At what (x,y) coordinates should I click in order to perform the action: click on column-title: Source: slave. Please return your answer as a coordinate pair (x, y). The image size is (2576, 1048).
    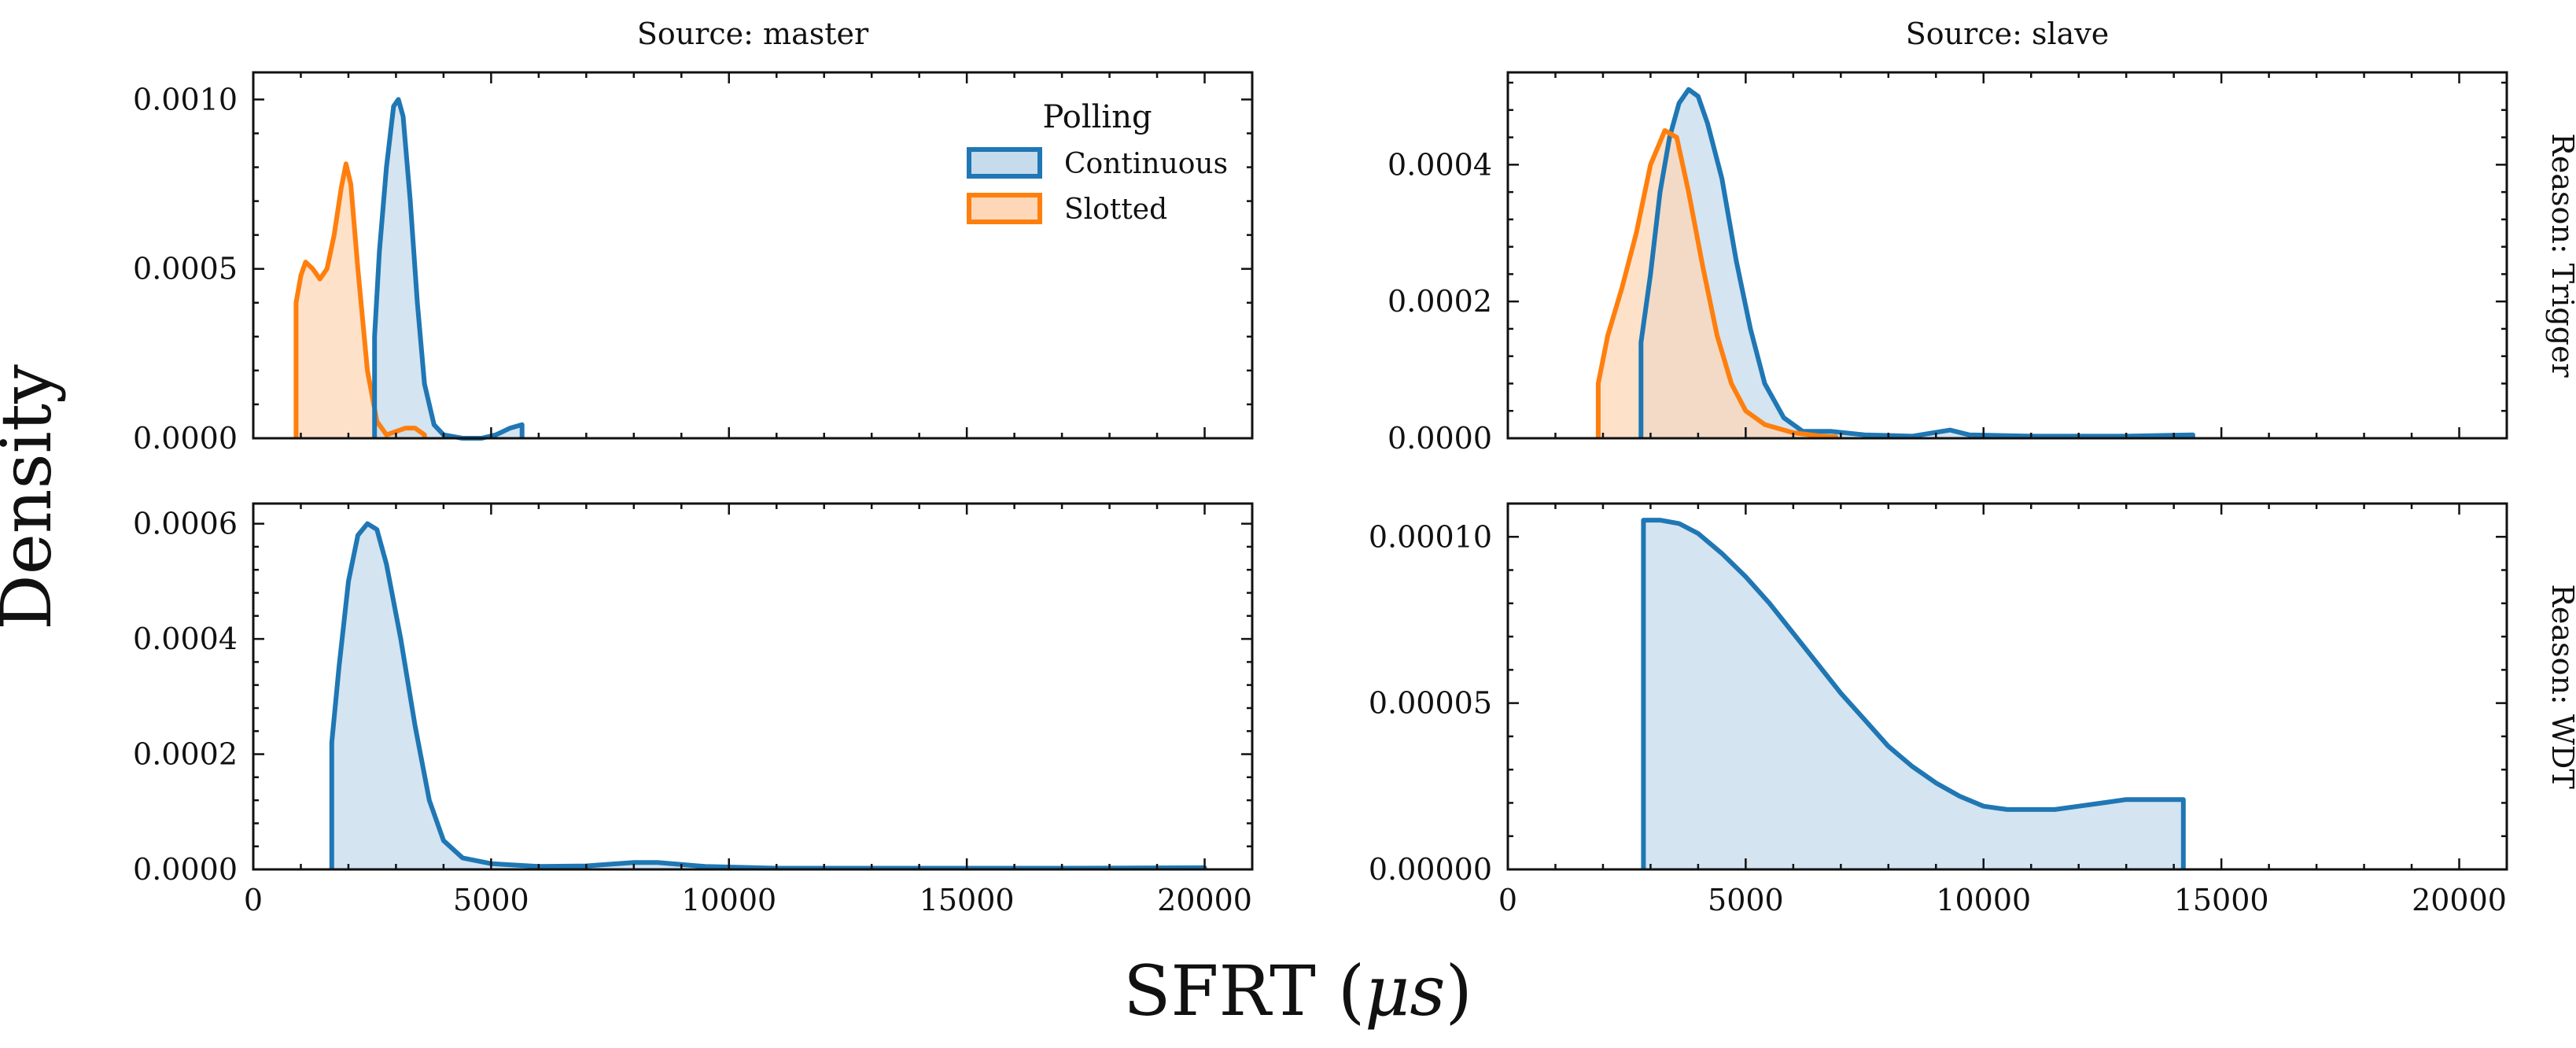
    Looking at the image, I should click on (2007, 34).